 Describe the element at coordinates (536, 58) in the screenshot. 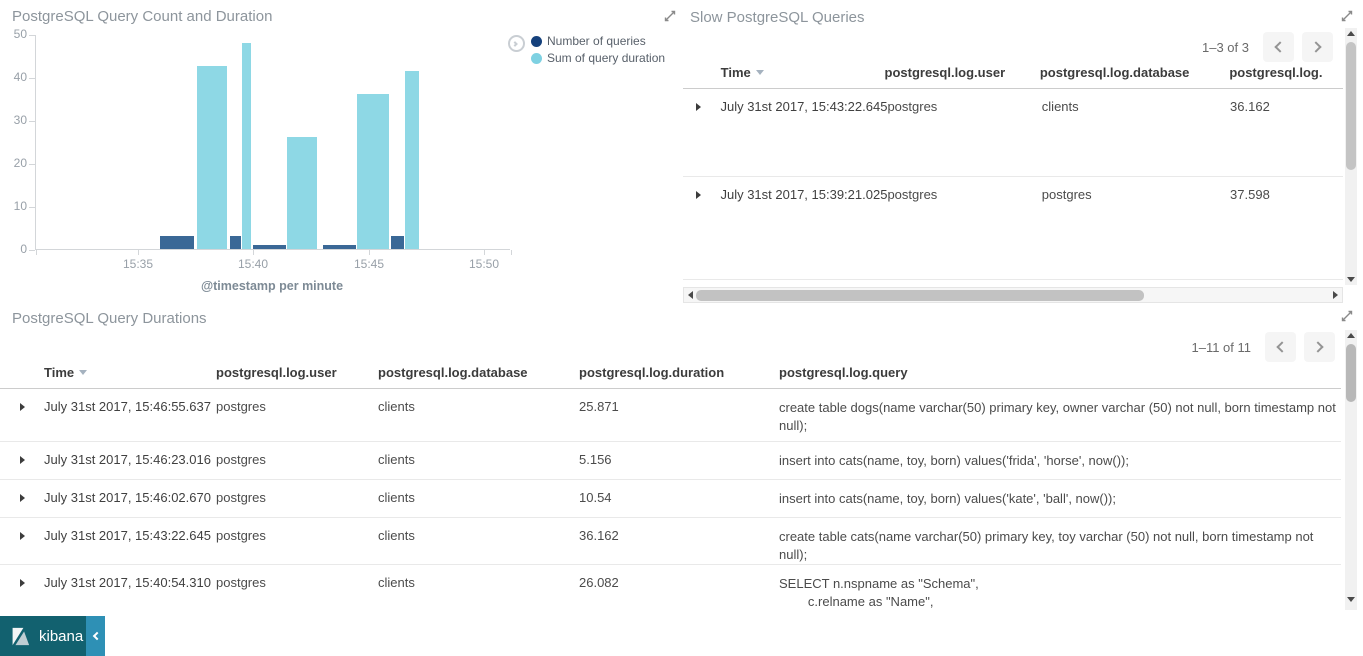

I see `legend-dot-duration` at that location.